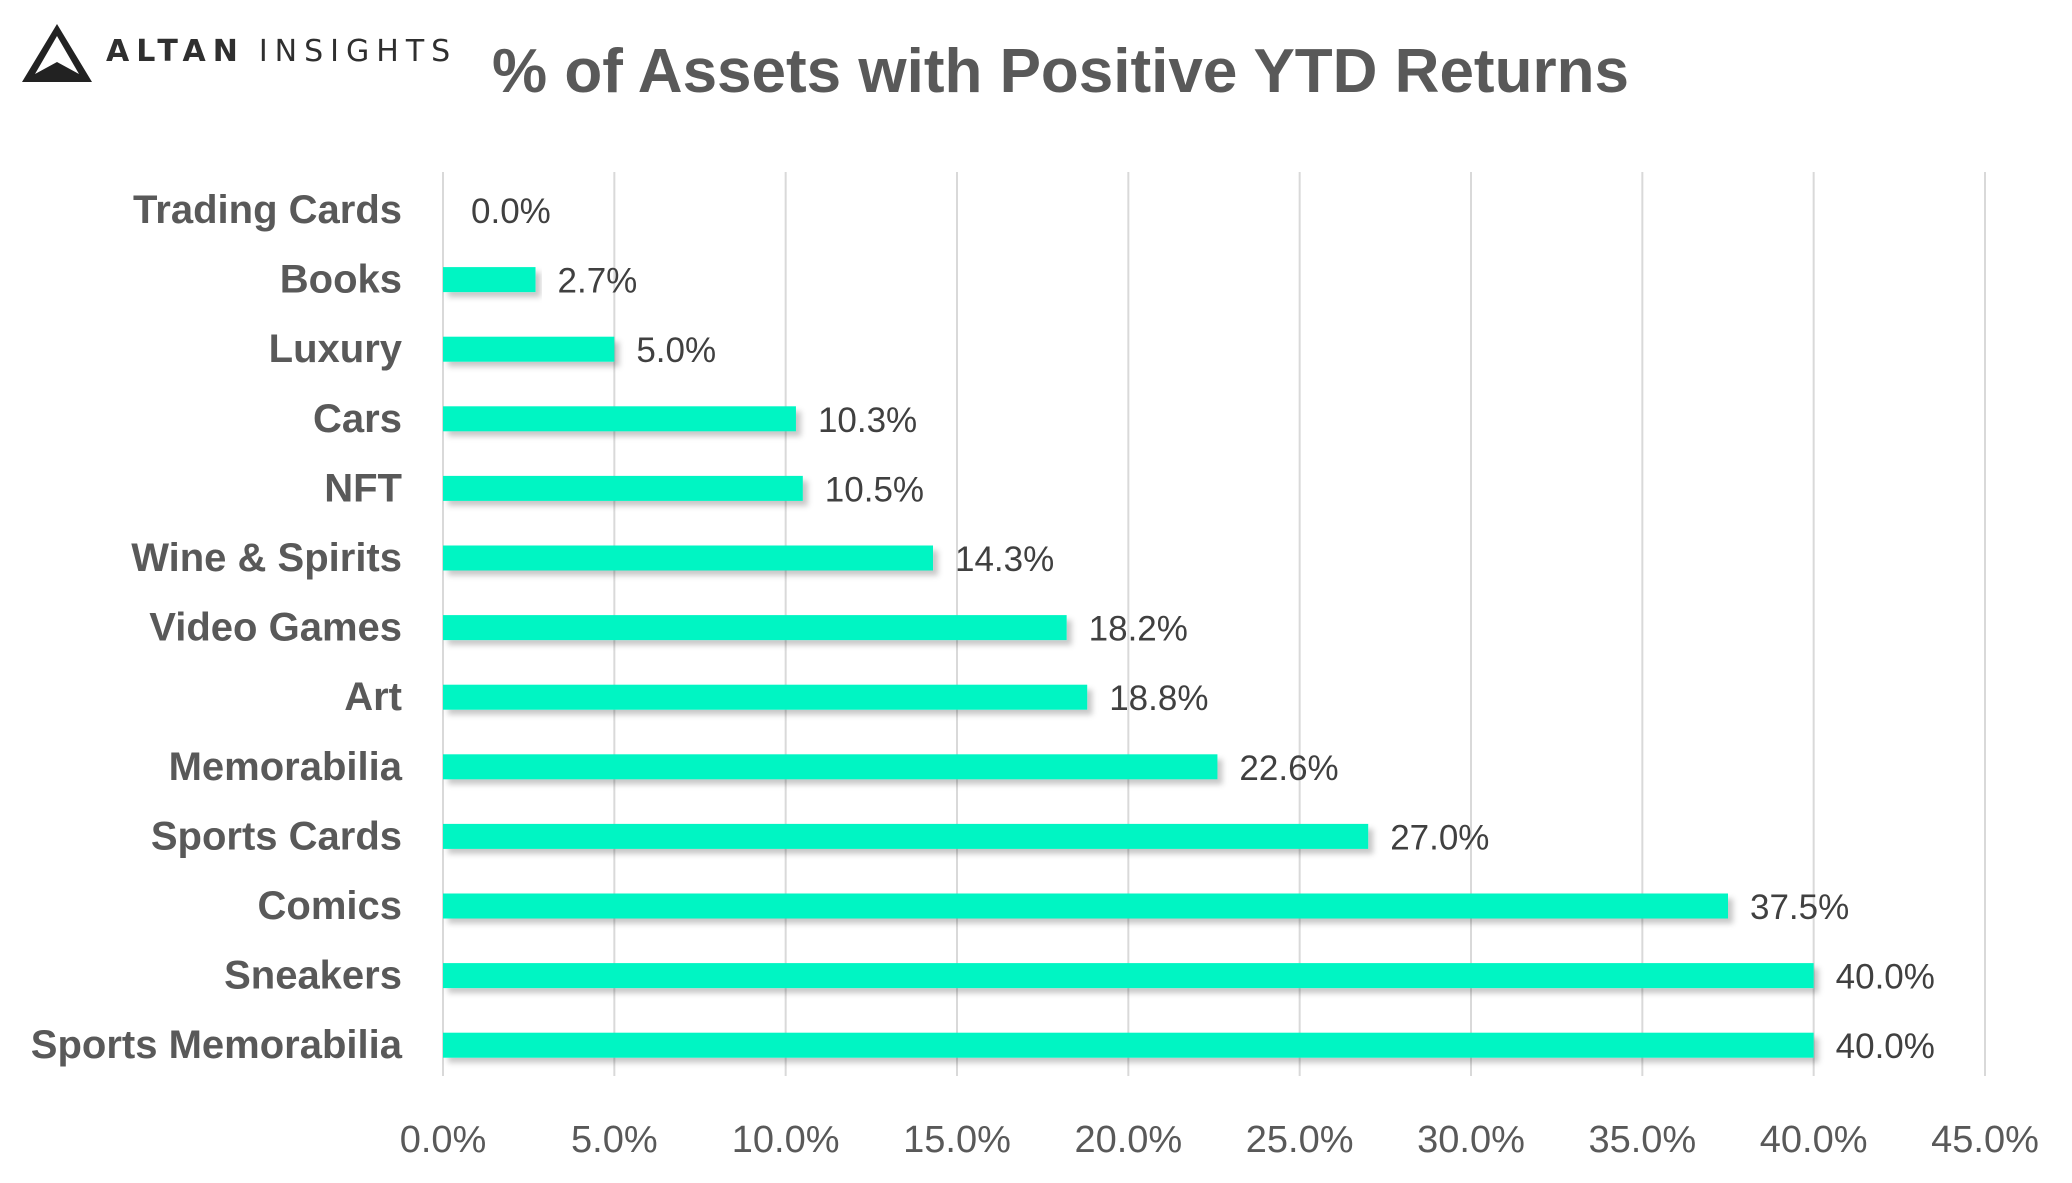 This screenshot has width=2072, height=1183. Describe the element at coordinates (786, 1140) in the screenshot. I see `x-axis-tick-label: 10.0%` at that location.